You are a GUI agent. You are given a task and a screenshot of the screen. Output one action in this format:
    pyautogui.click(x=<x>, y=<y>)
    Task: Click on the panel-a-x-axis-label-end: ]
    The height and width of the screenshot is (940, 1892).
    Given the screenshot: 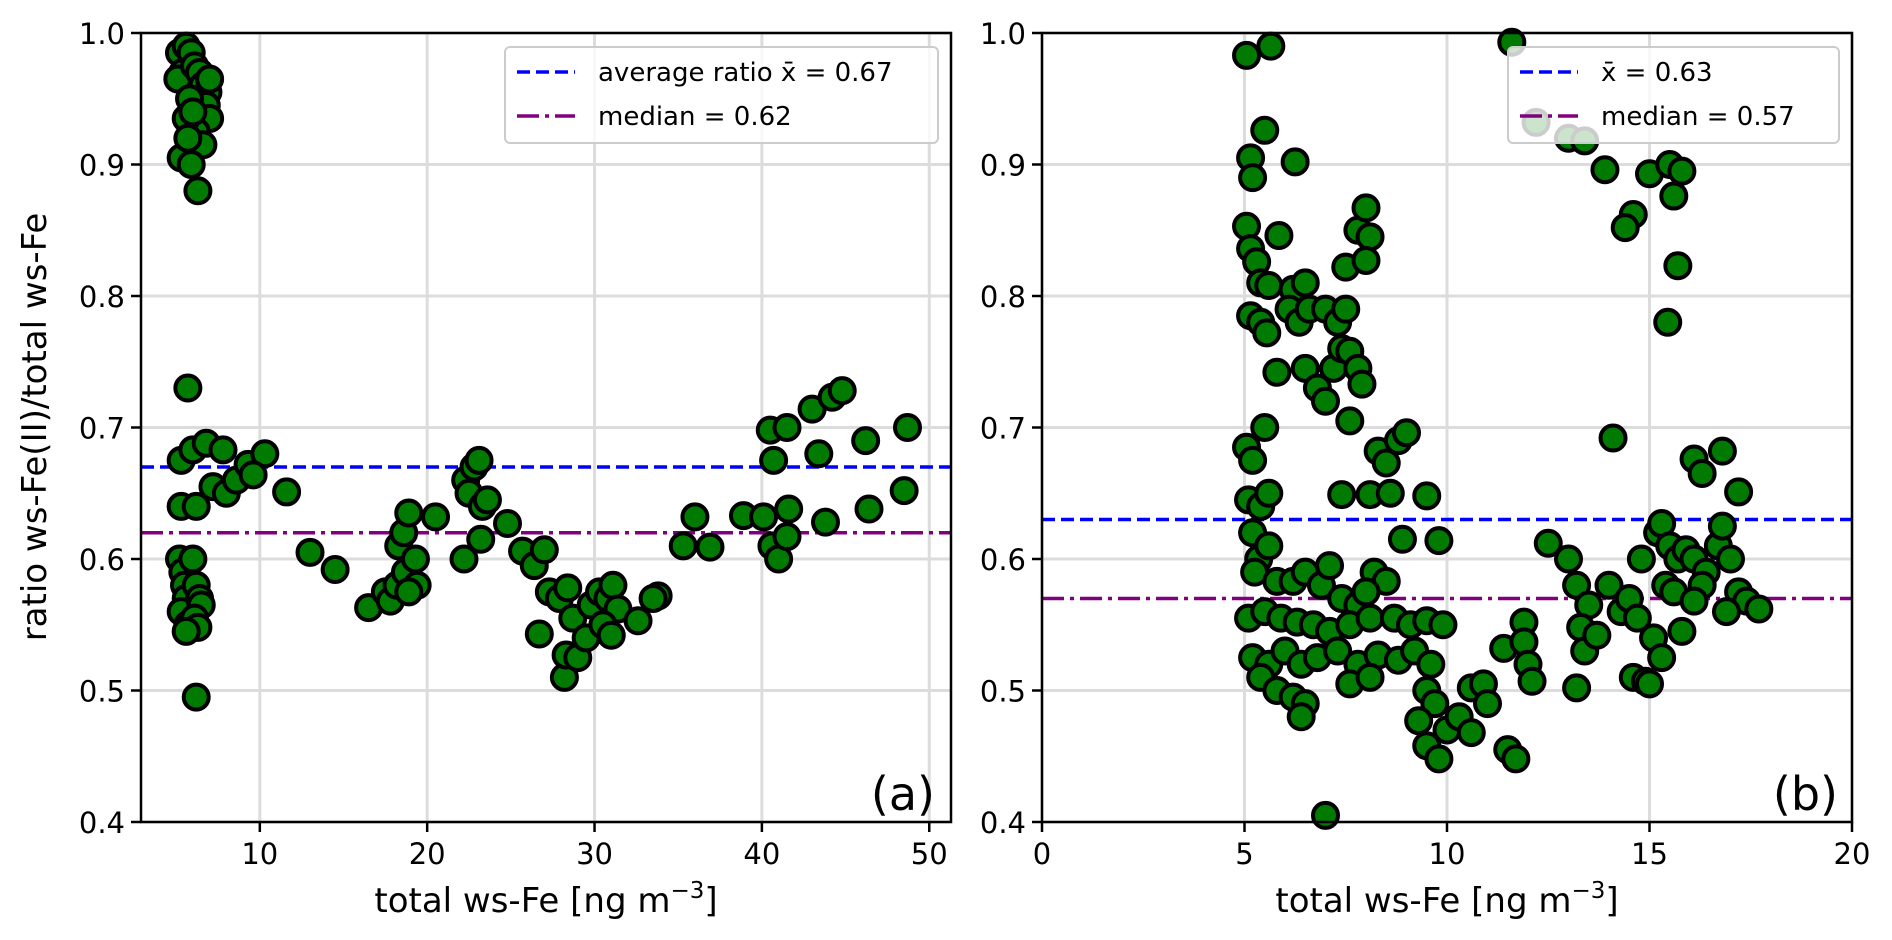 What is the action you would take?
    pyautogui.click(x=710, y=901)
    